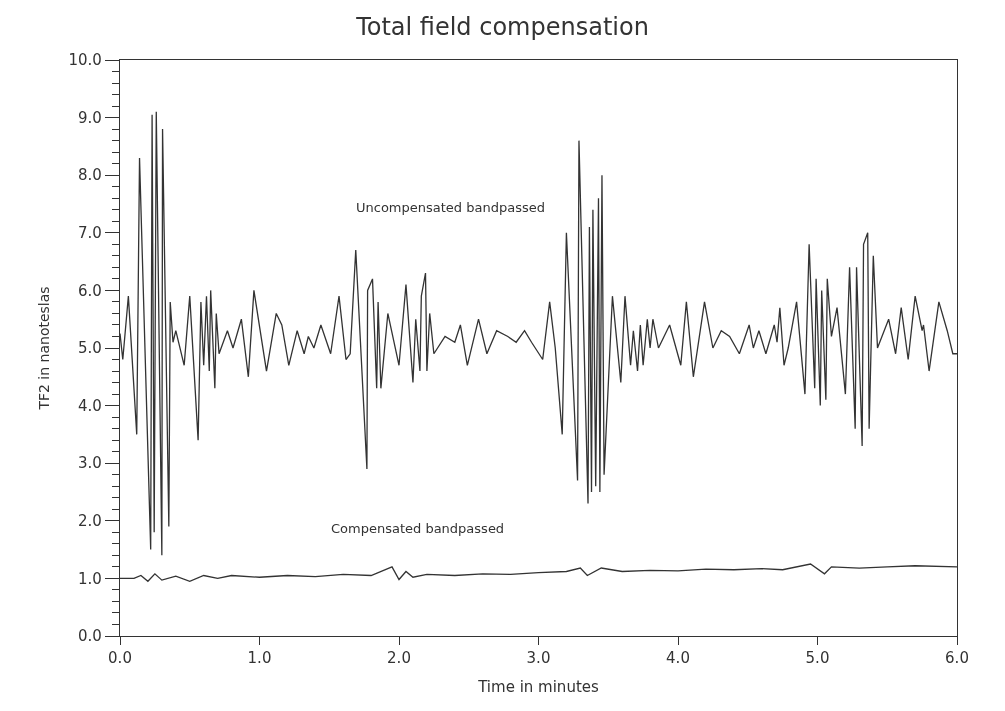 This screenshot has width=1005, height=711. What do you see at coordinates (90, 521) in the screenshot?
I see `y-tick-label: 2.0` at bounding box center [90, 521].